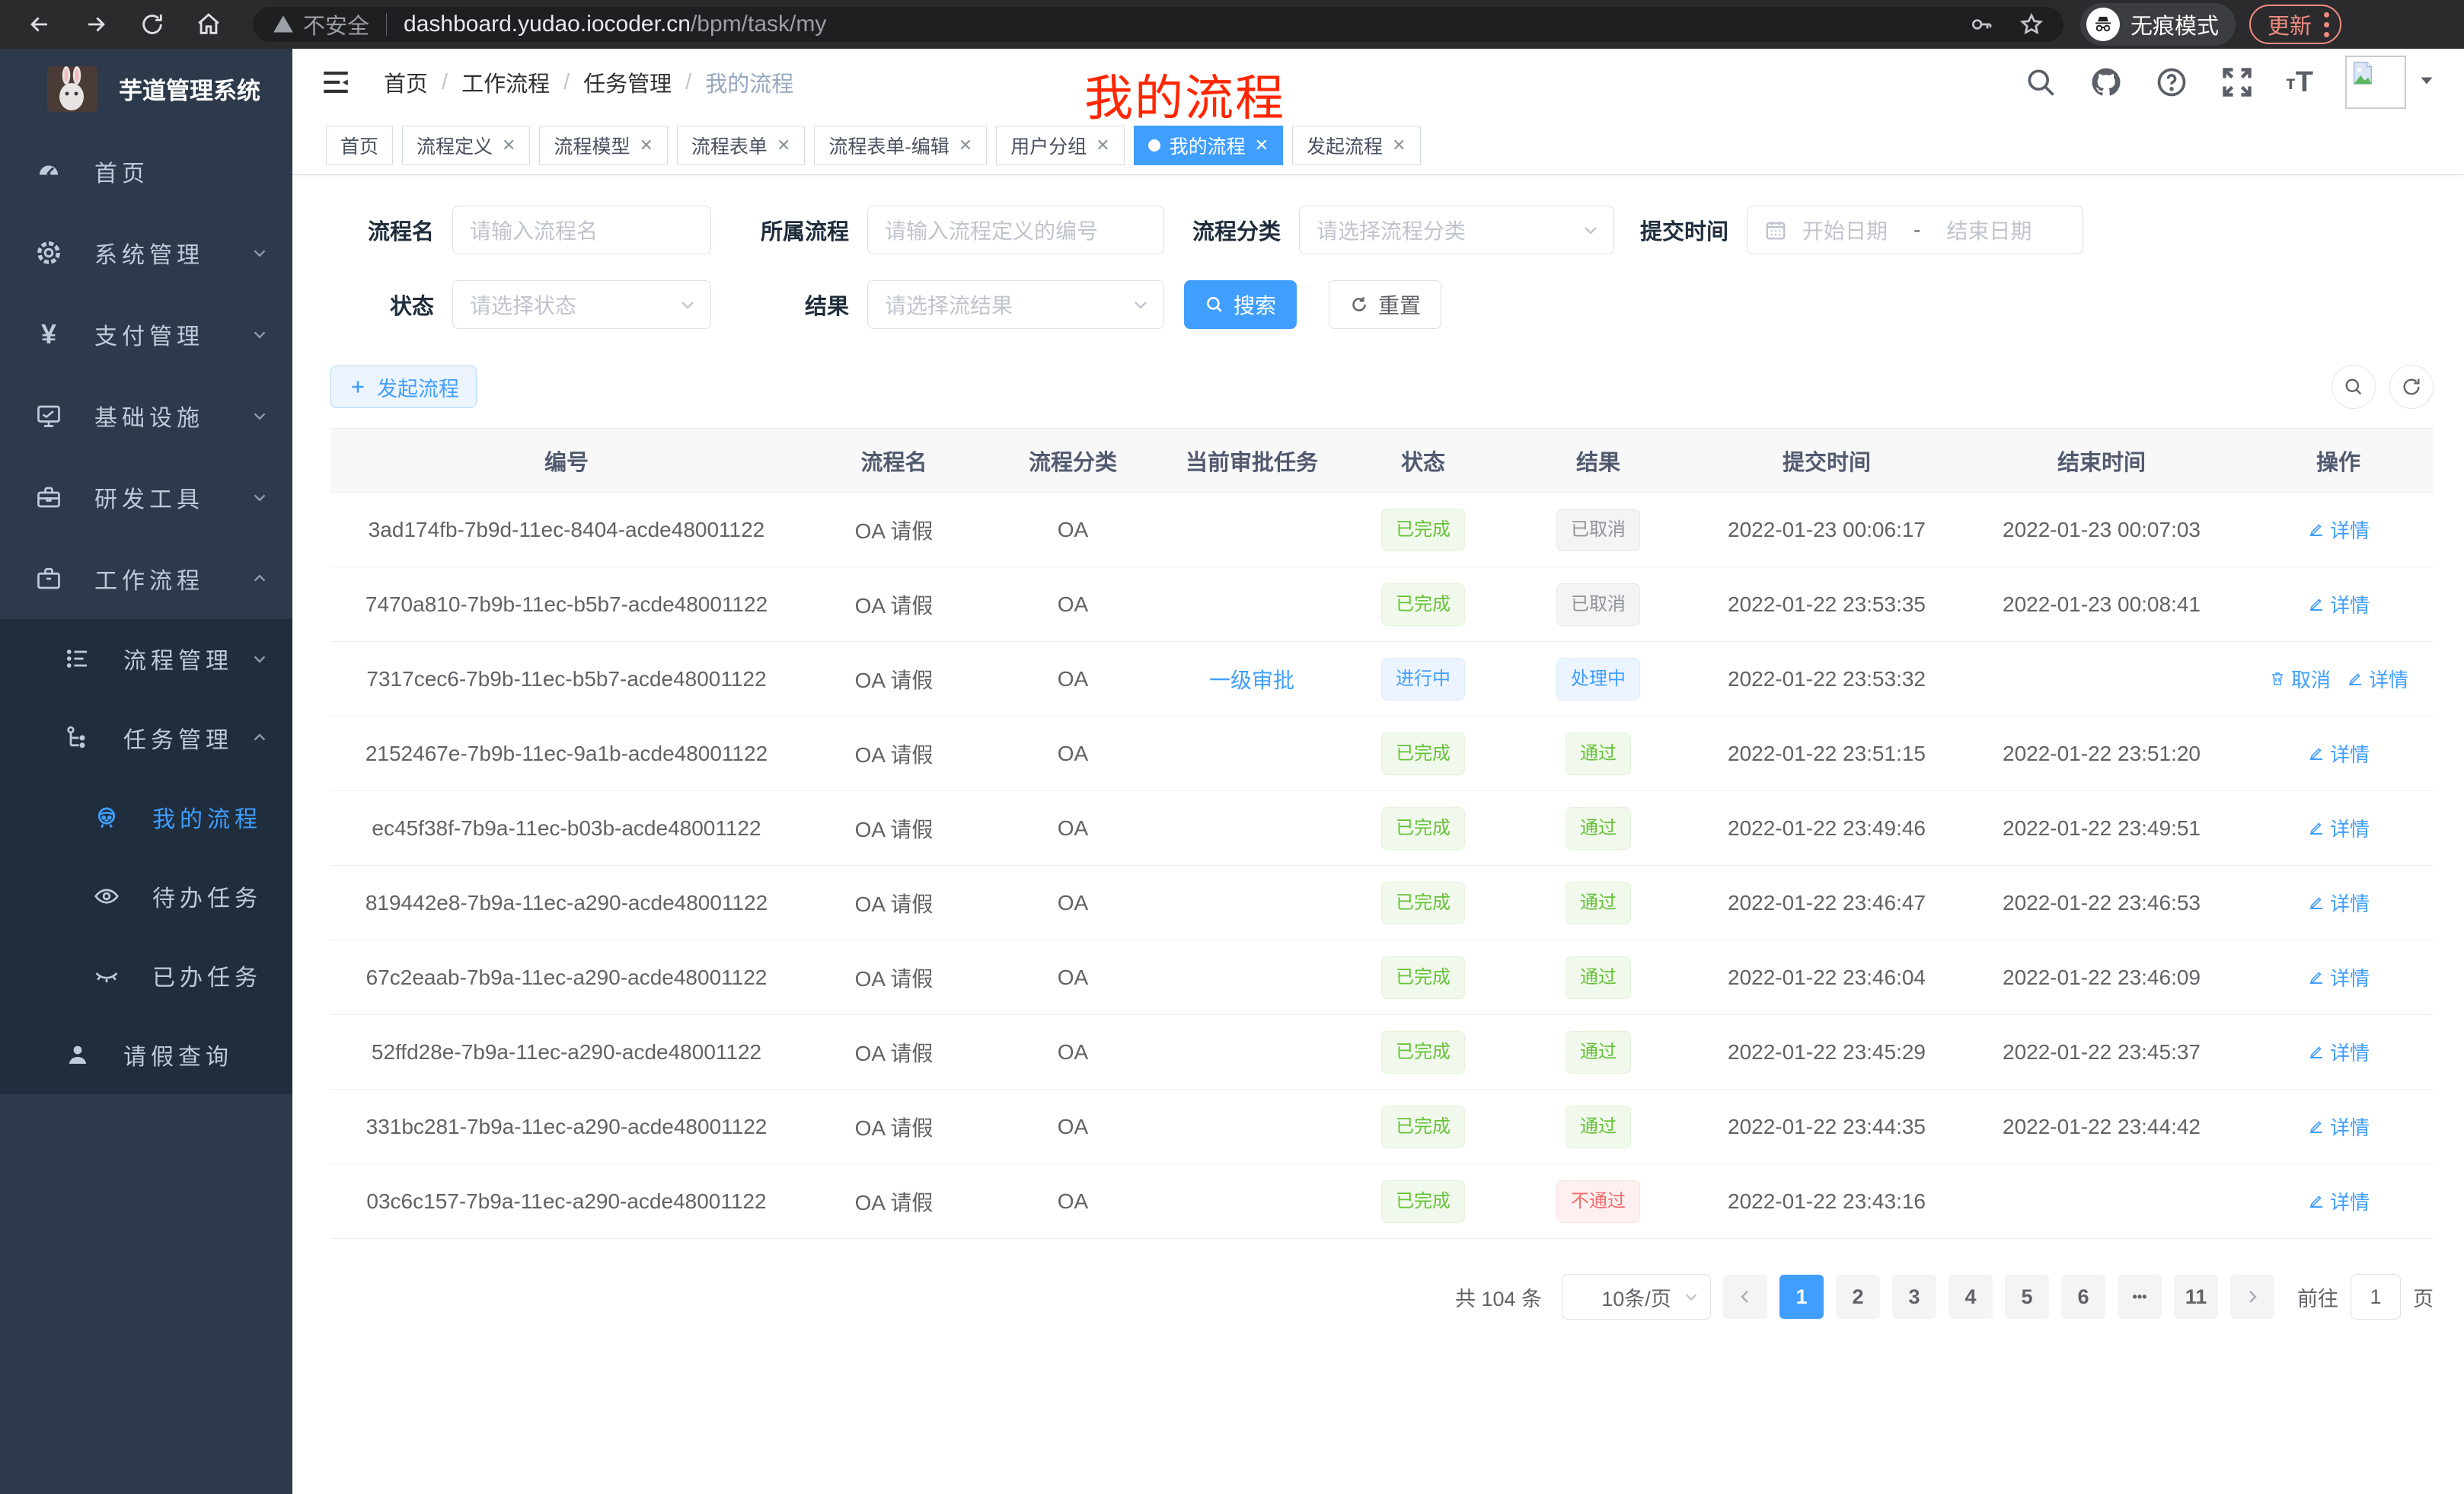 The height and width of the screenshot is (1494, 2464). I want to click on breadcrumb-item-首页: 首页, so click(406, 84).